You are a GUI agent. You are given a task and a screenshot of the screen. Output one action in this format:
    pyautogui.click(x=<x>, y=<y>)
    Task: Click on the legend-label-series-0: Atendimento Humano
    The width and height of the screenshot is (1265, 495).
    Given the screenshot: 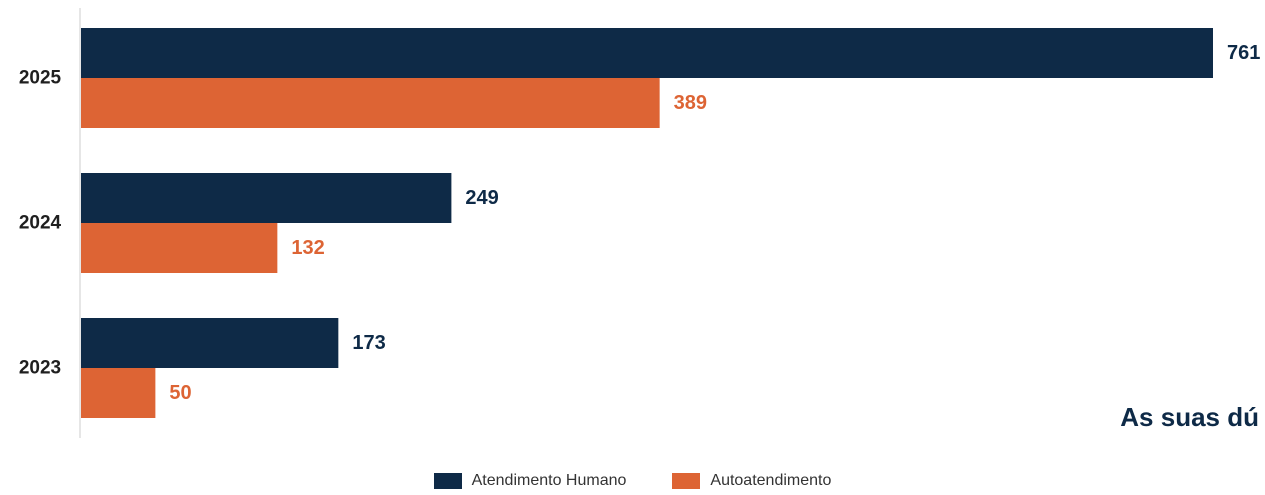 What is the action you would take?
    pyautogui.click(x=549, y=480)
    